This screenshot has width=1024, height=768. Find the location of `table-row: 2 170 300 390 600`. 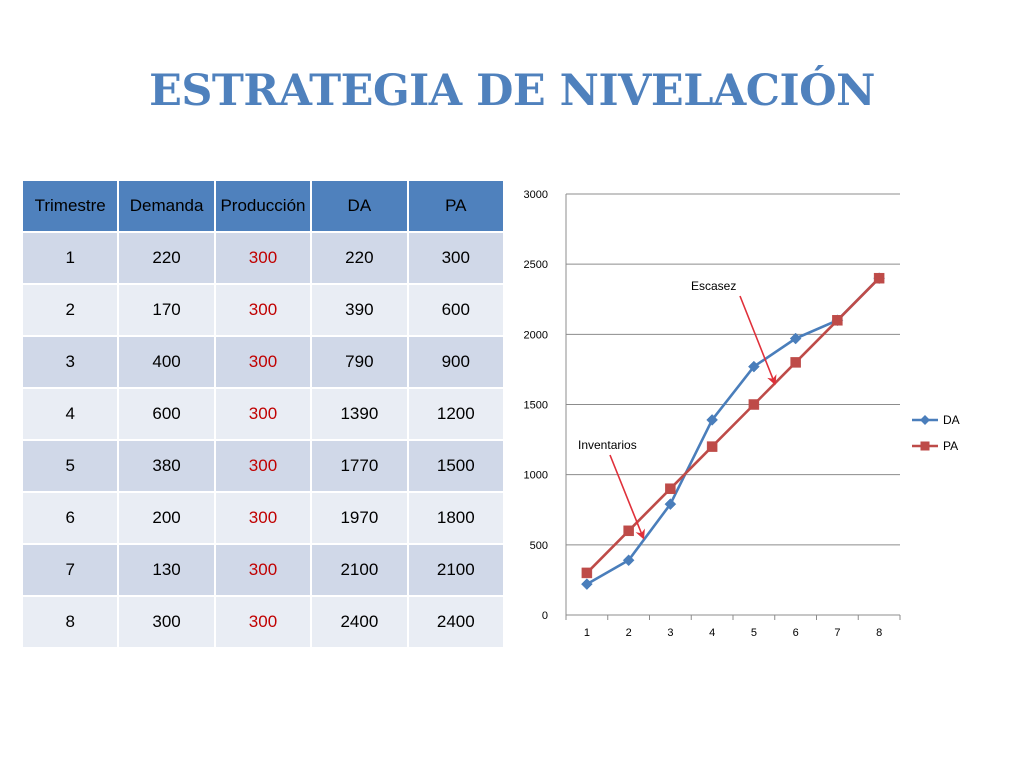

table-row: 2 170 300 390 600 is located at coordinates (263, 310).